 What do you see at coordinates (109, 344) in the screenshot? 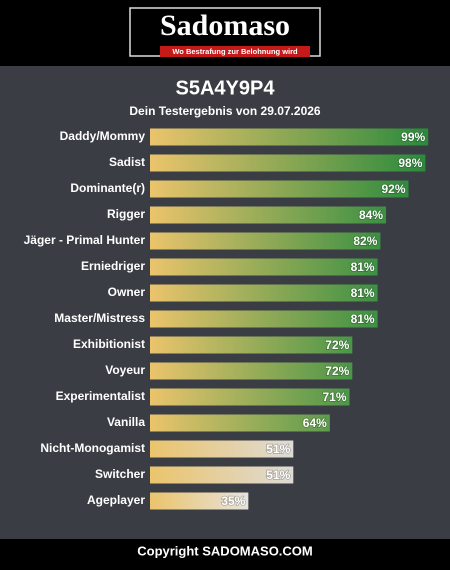
I see `category-label: Exhibitionist` at bounding box center [109, 344].